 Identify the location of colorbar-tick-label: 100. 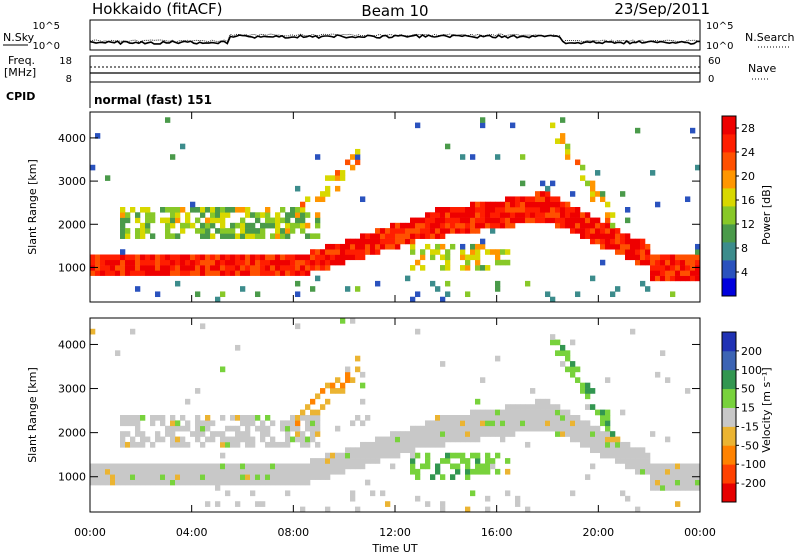
(751, 370).